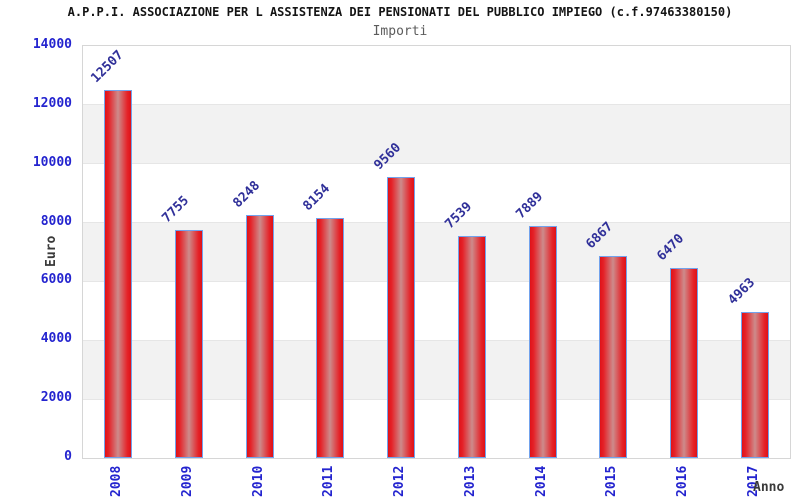 Image resolution: width=800 pixels, height=500 pixels. Describe the element at coordinates (612, 482) in the screenshot. I see `x-tick-label-2015: 2015` at that location.